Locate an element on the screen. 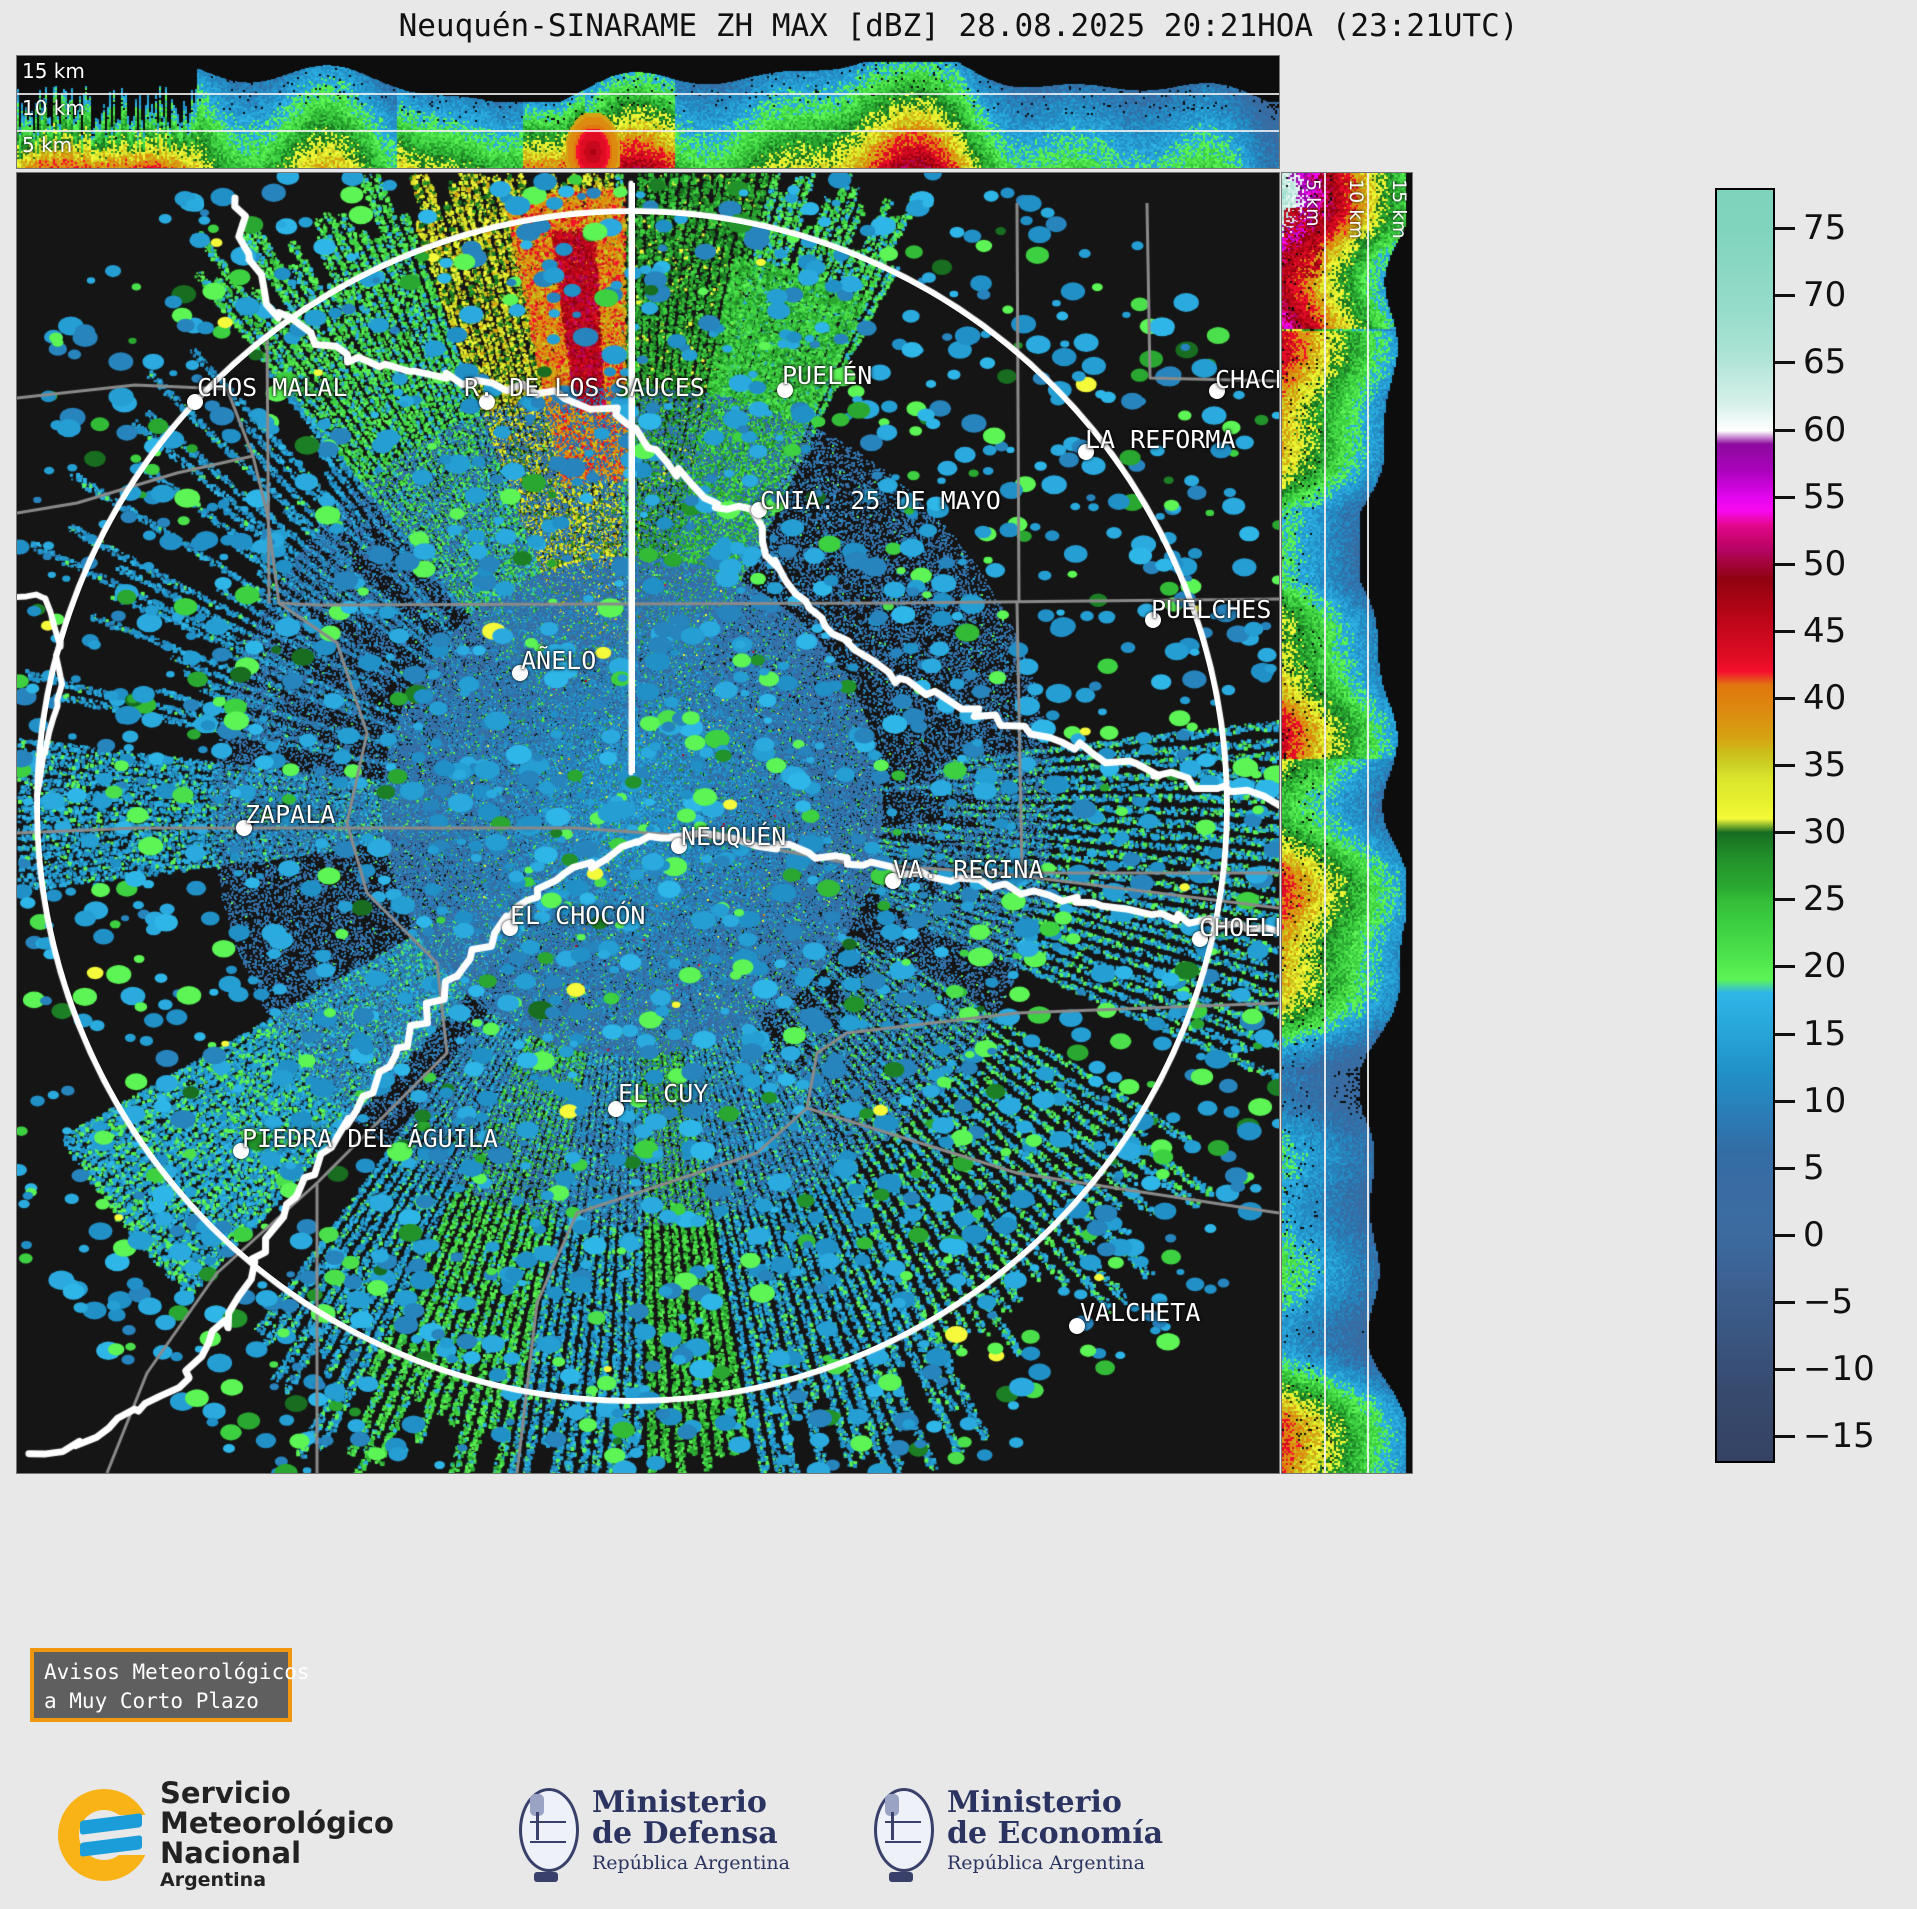  colorbar-ticks: 75 70 65 60 55 50 45 40 35 30 25 20 15 10 5 0 −5 −10 −15 is located at coordinates (1845, 825).